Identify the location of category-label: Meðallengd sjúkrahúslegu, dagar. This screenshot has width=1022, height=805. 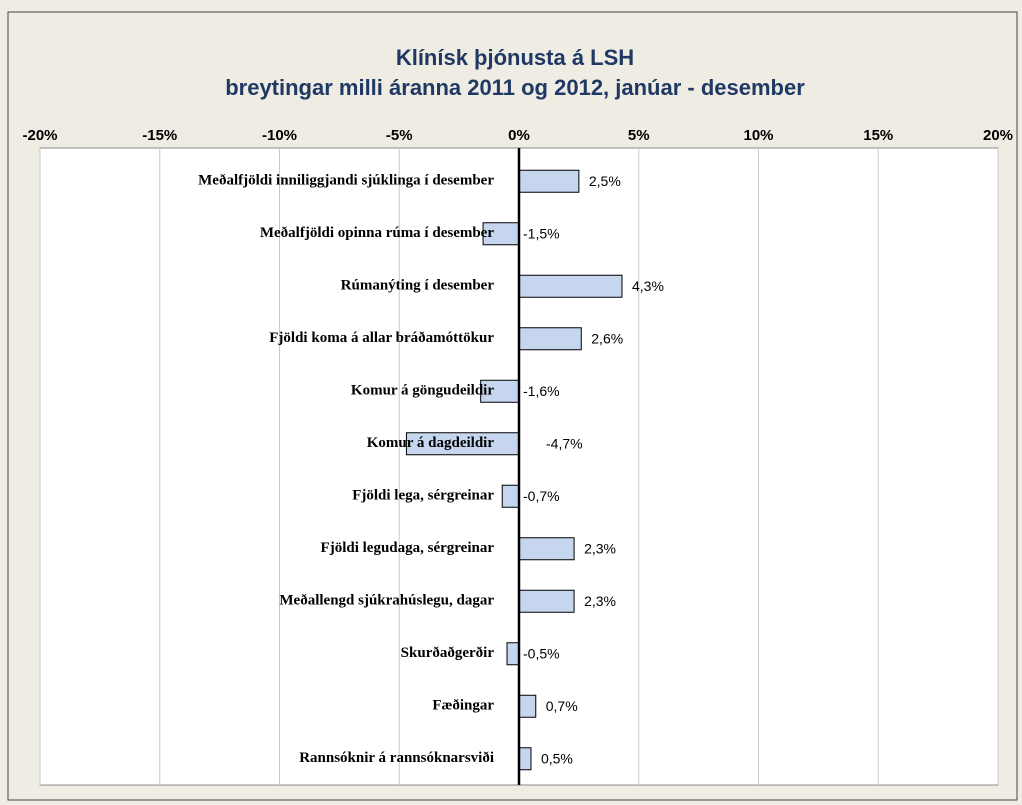
(386, 601).